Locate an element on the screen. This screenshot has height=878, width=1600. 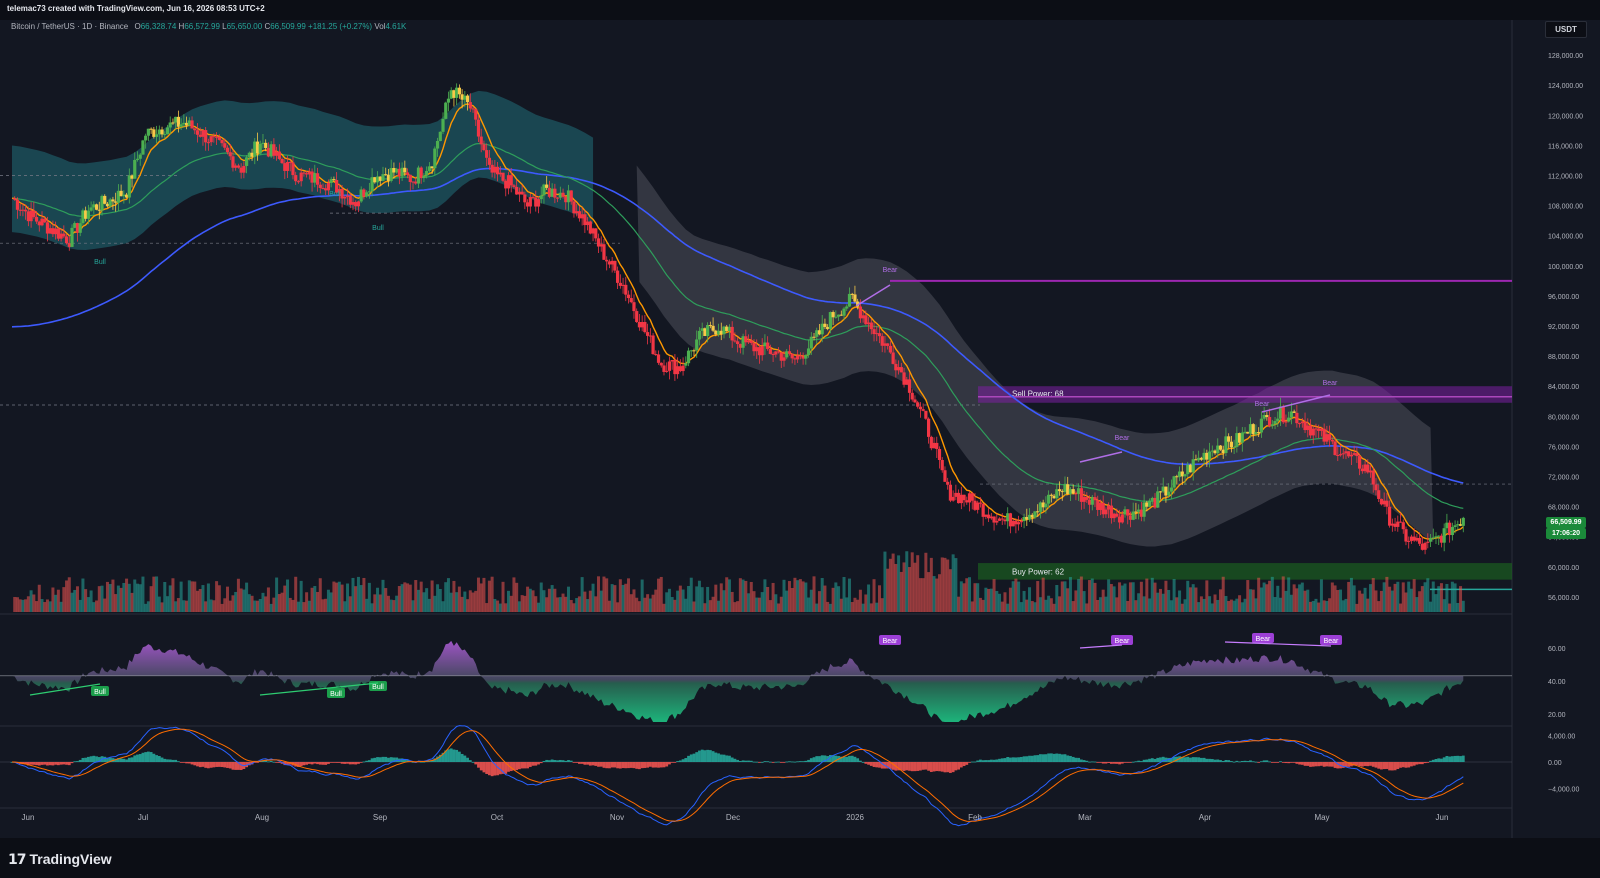
symbol-label: Bitcoin / TetherUS · 1D · Binance is located at coordinates (70, 26).